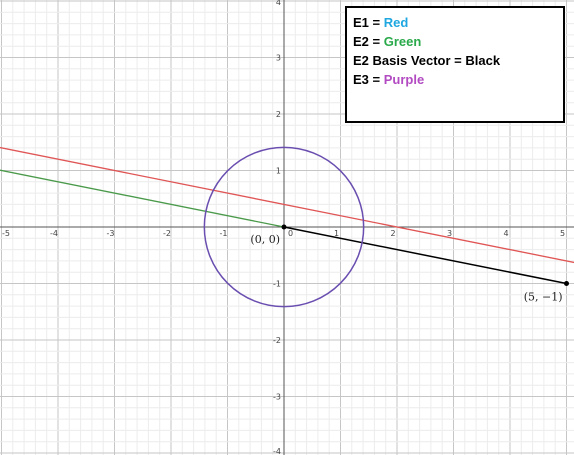 Image resolution: width=574 pixels, height=455 pixels. I want to click on x-tick-label: 1, so click(336, 233).